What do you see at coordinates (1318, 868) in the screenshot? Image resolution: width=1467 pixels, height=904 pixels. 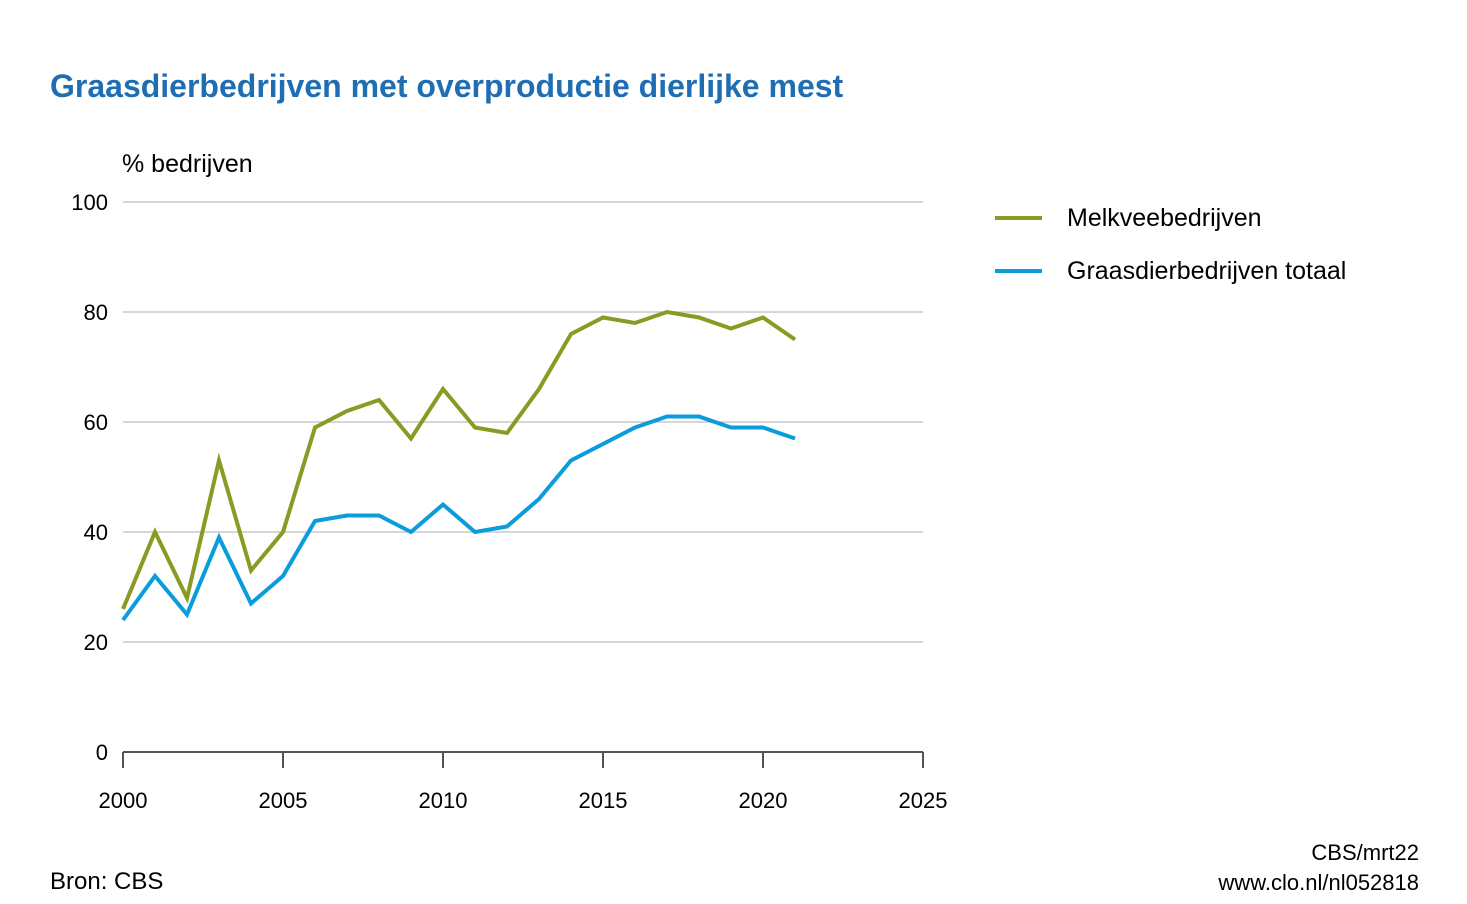 I see `credits: CBS/mrt22 www.clo.nl/nl052818` at bounding box center [1318, 868].